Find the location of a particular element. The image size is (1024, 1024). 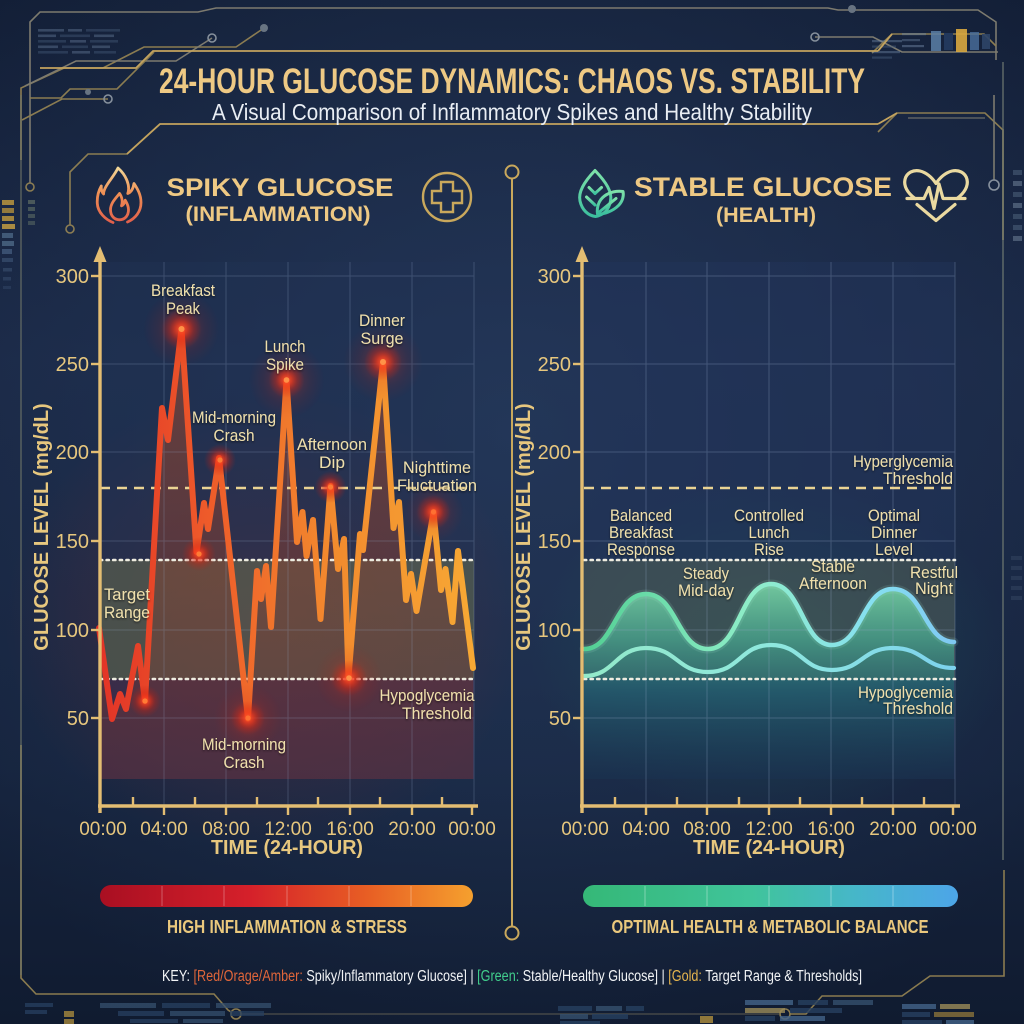

svg-text: Stable is located at coordinates (833, 566).